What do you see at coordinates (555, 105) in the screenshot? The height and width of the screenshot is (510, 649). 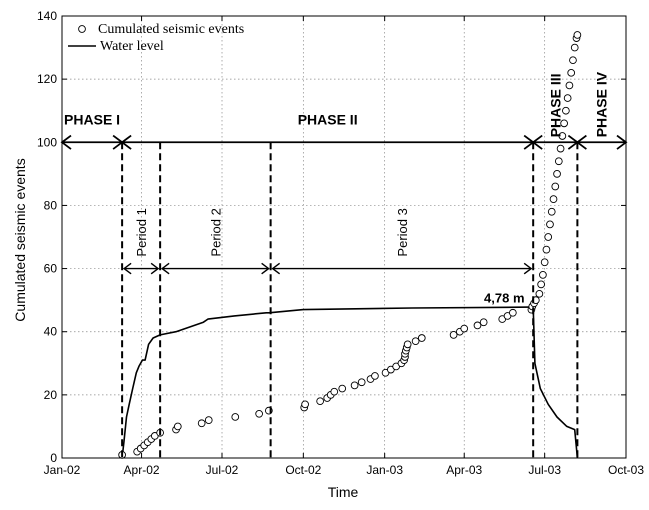 I see `phase-label: PHASE III` at bounding box center [555, 105].